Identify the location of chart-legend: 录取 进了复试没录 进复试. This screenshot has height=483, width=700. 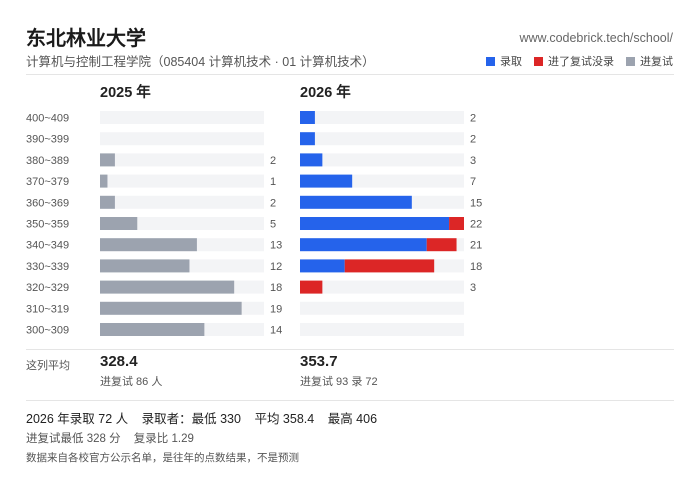
(579, 61).